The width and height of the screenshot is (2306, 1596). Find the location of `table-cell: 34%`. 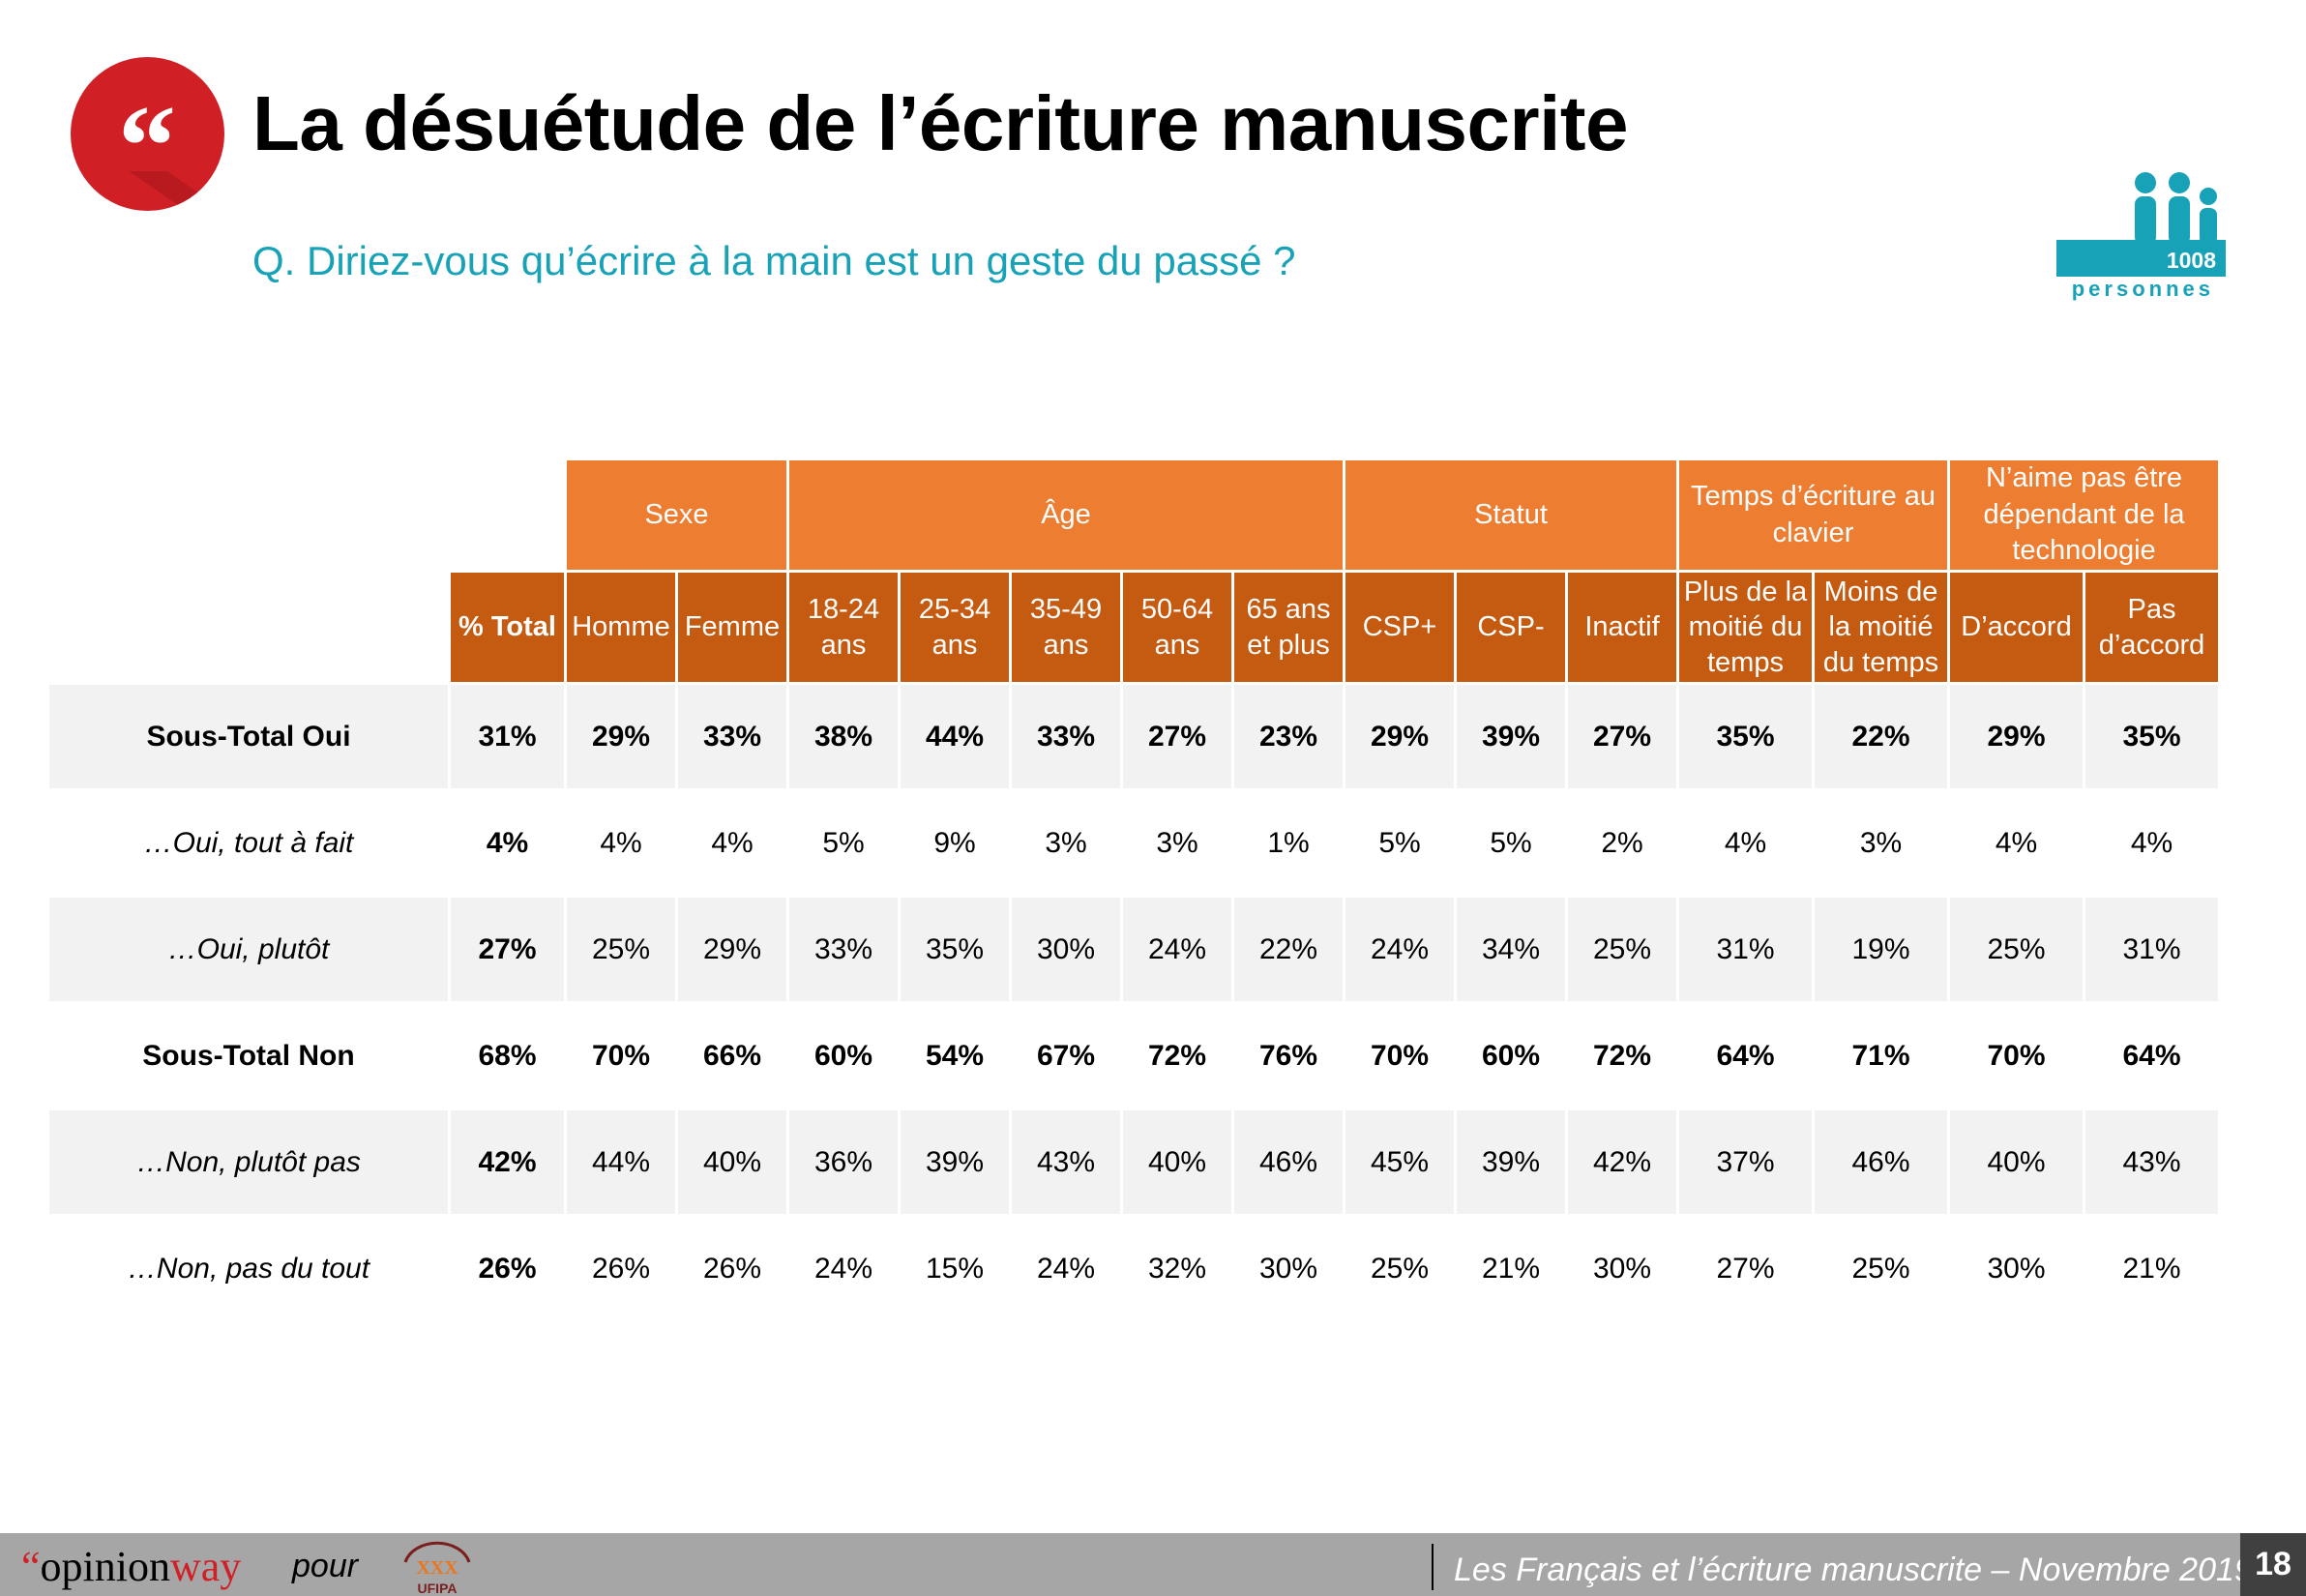

table-cell: 34% is located at coordinates (1511, 950).